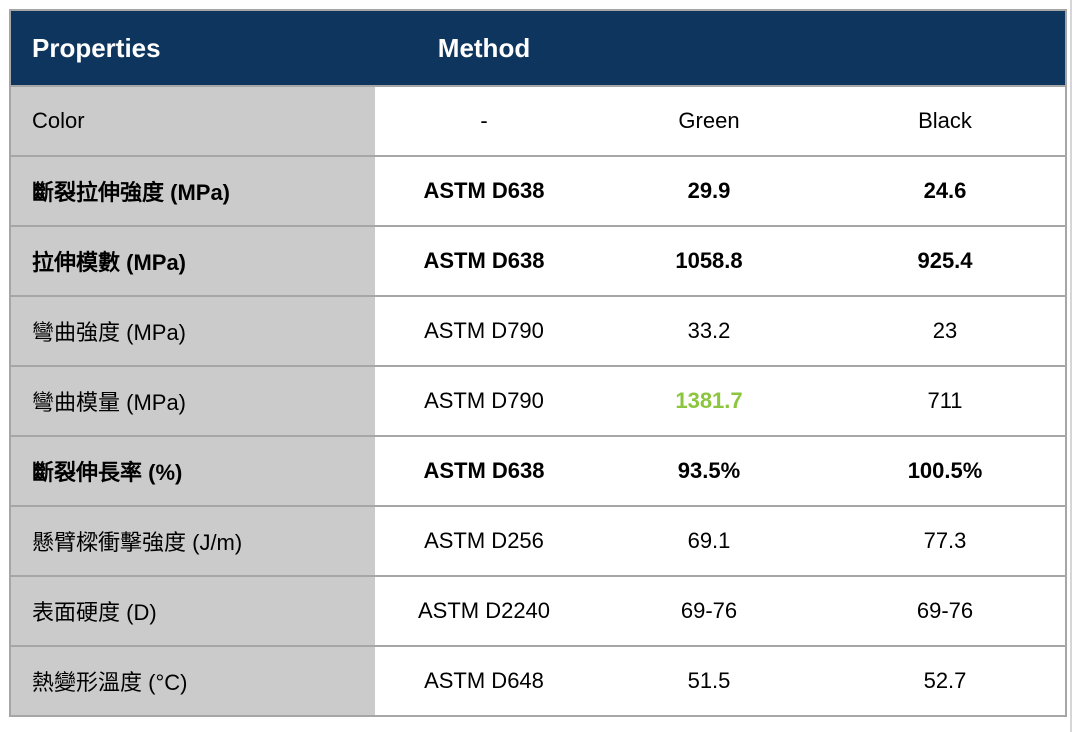 The image size is (1076, 732). What do you see at coordinates (192, 611) in the screenshot?
I see `property-cell: 表面硬度 (D)` at bounding box center [192, 611].